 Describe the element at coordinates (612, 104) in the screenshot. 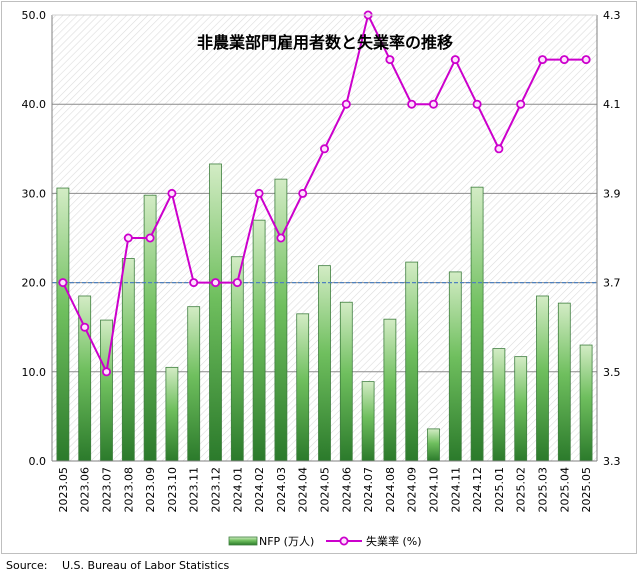

I see `y-right-tick-label: 4.1` at that location.